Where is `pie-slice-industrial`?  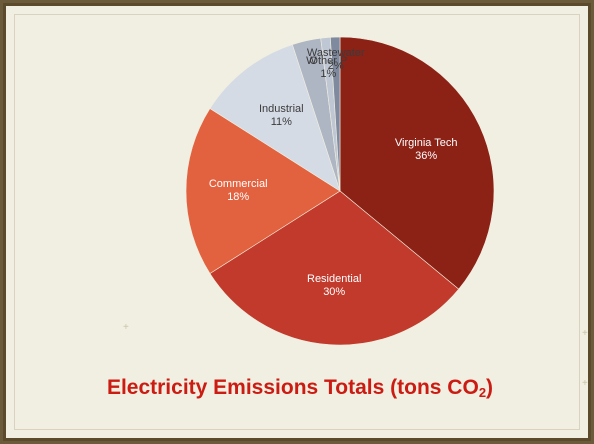 pie-slice-industrial is located at coordinates (275, 118).